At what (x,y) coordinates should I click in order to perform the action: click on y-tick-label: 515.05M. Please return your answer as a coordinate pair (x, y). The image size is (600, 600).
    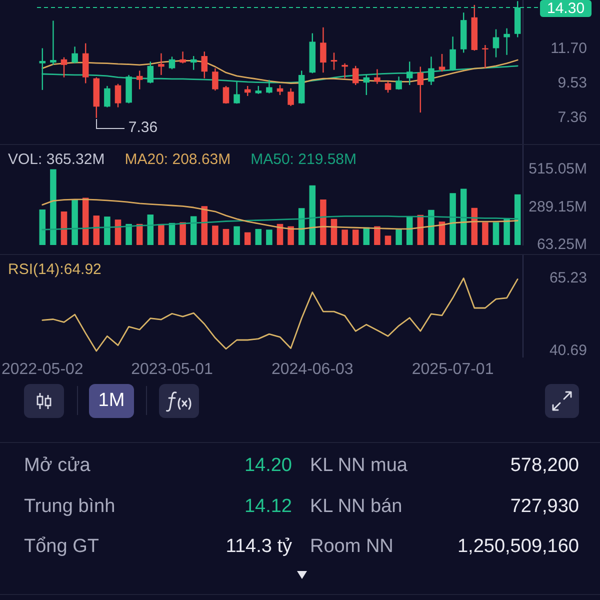
    Looking at the image, I should click on (557, 169).